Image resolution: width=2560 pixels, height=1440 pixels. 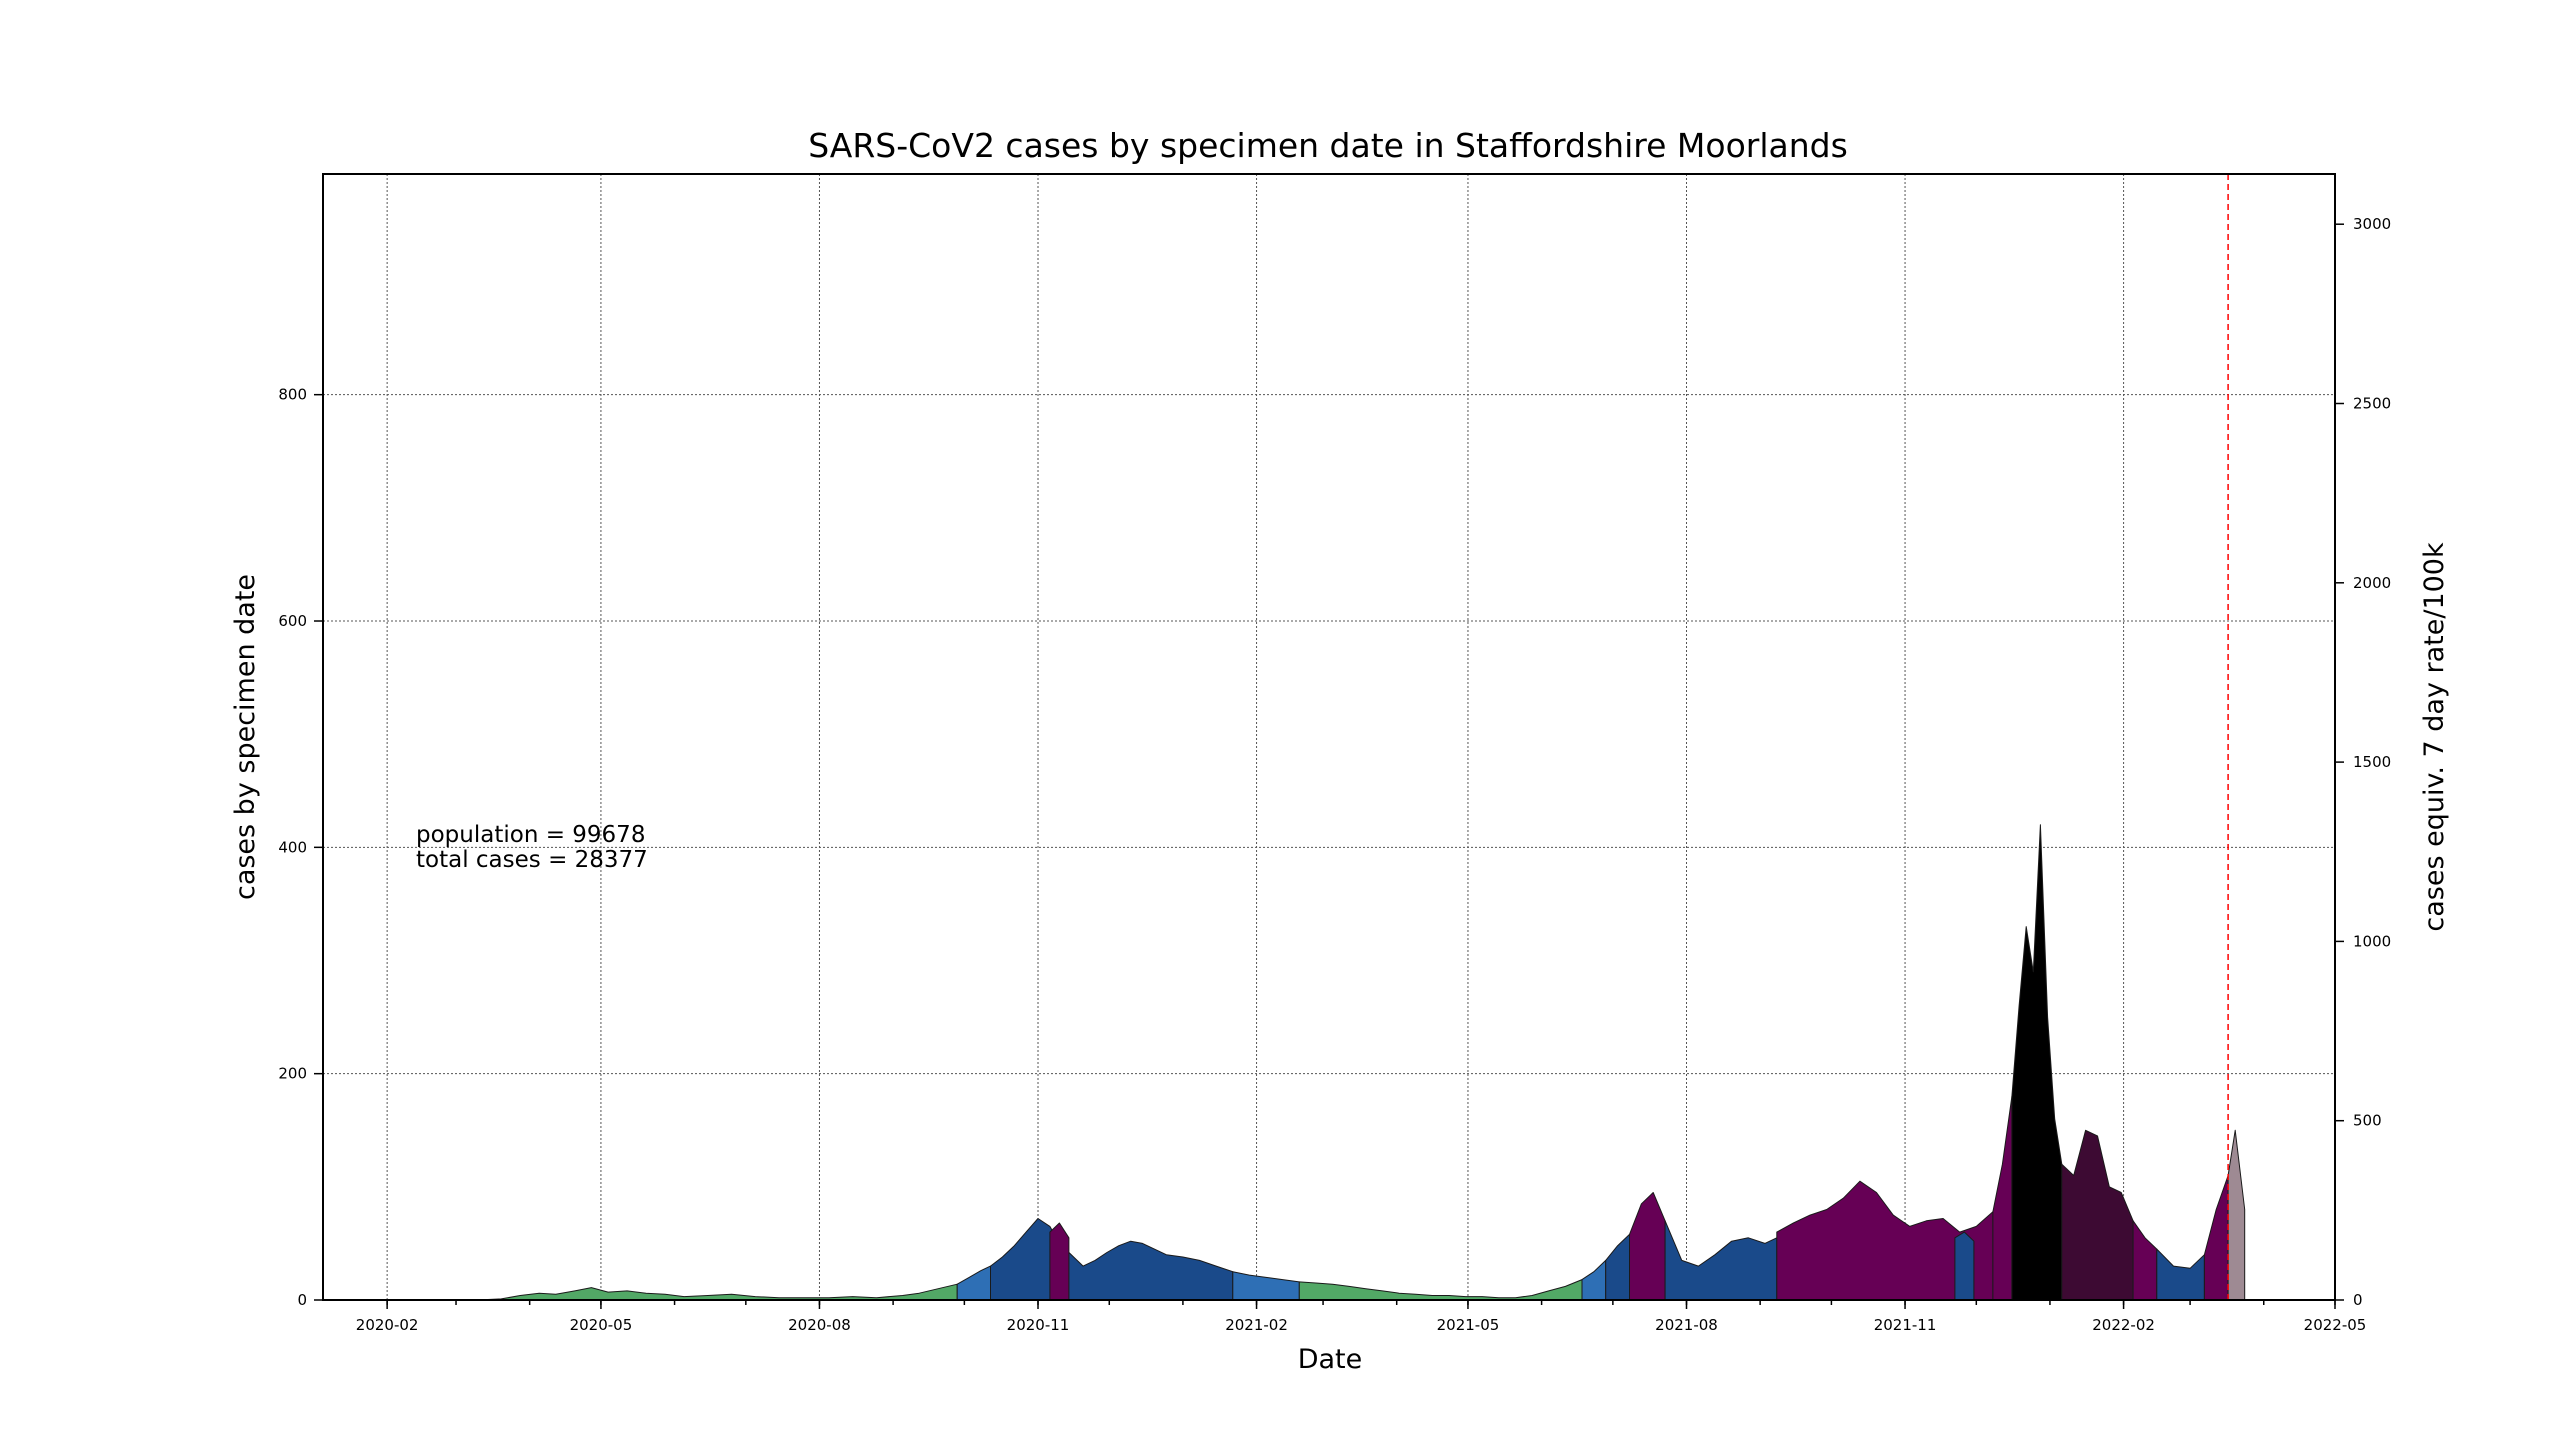 I want to click on x-tick-label: 2020-08, so click(x=819, y=1325).